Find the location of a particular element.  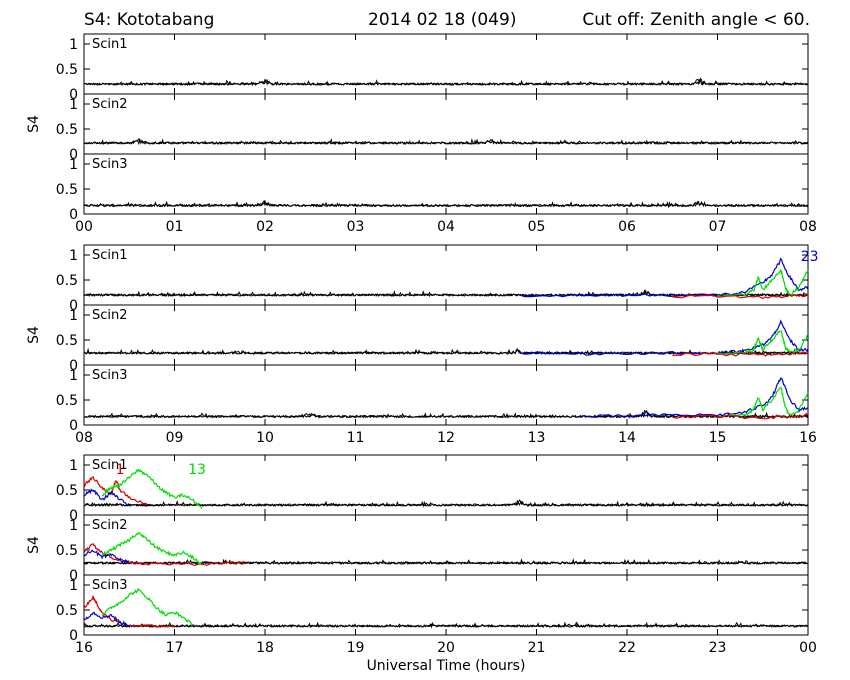

x-tick-label: 19 is located at coordinates (356, 648).